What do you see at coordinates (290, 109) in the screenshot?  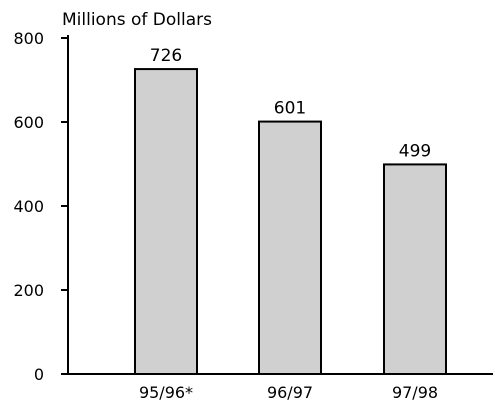 I see `data-label: 601` at bounding box center [290, 109].